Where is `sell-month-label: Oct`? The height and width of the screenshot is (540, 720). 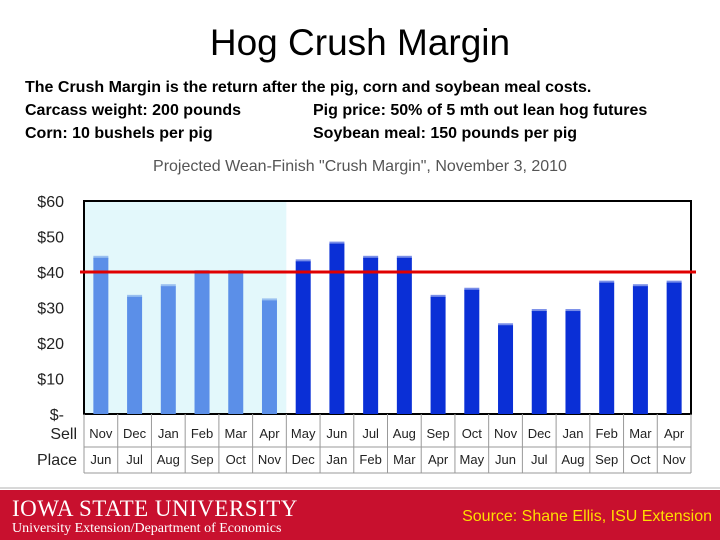
sell-month-label: Oct is located at coordinates (472, 433).